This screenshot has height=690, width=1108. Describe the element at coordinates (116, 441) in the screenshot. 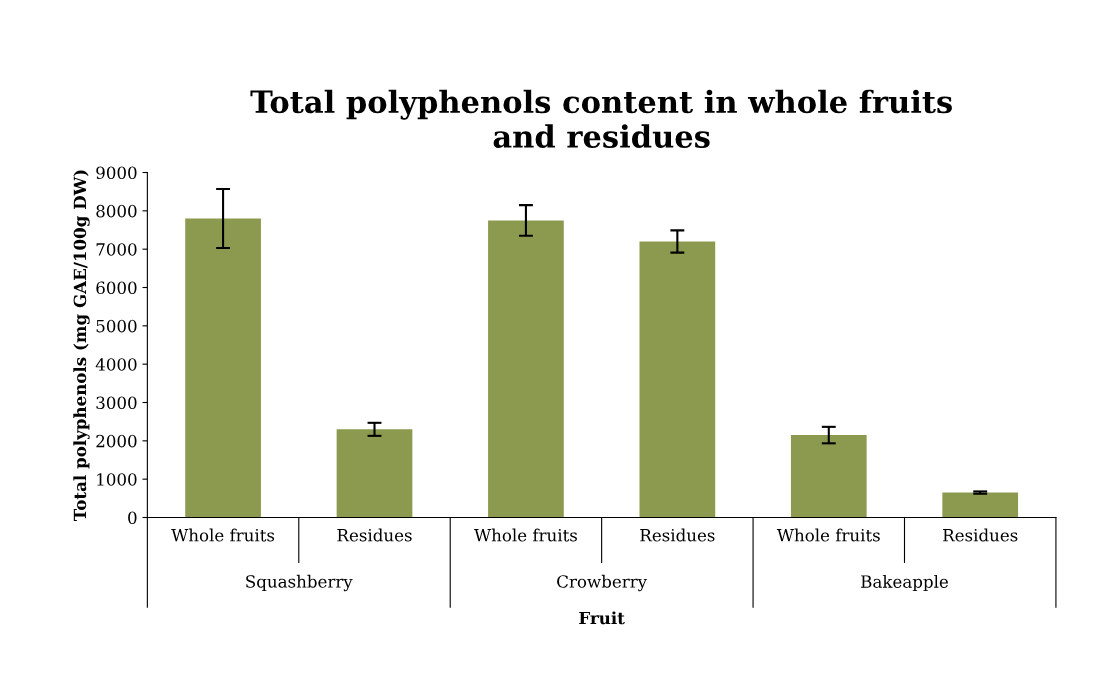

I see `y-tick-label: 2000` at that location.